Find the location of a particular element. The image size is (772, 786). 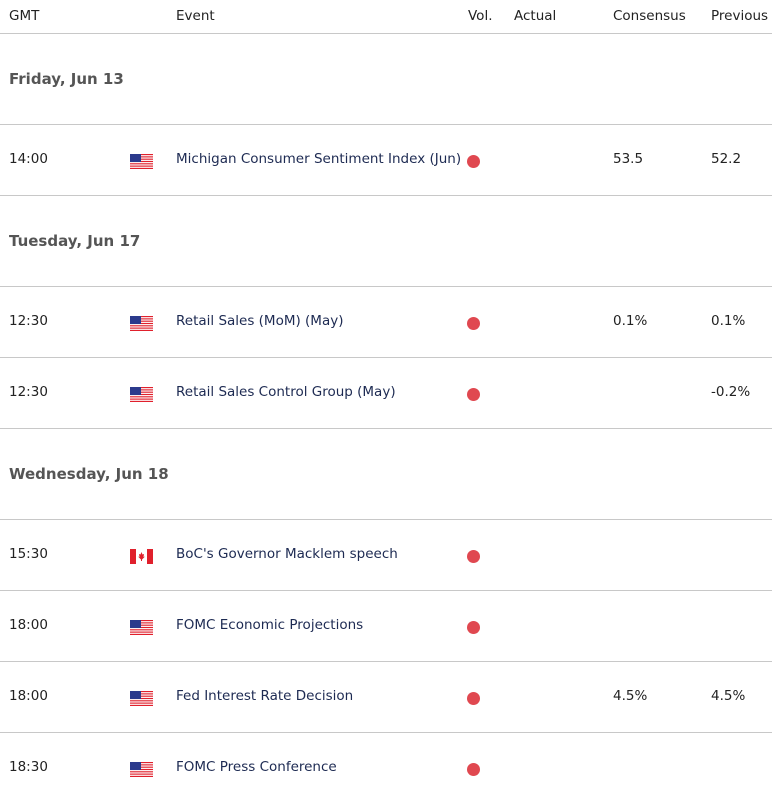

header-gmt: GMT is located at coordinates (24, 16).